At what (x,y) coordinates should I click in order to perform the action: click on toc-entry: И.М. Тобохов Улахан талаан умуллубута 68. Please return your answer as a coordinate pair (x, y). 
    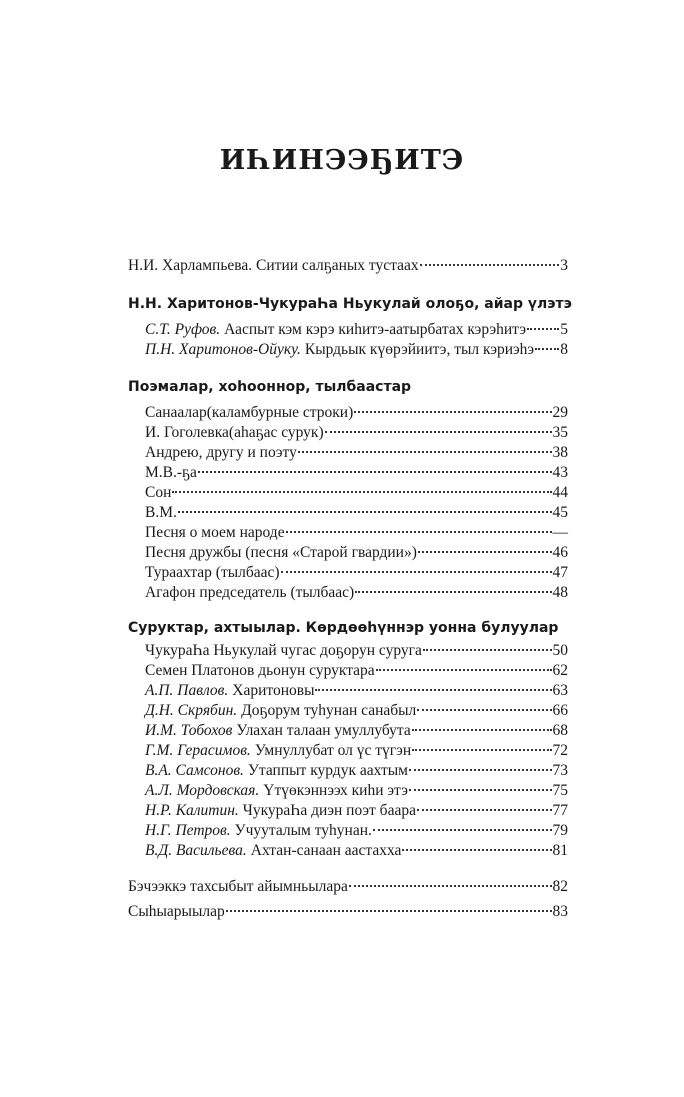
    Looking at the image, I should click on (356, 732).